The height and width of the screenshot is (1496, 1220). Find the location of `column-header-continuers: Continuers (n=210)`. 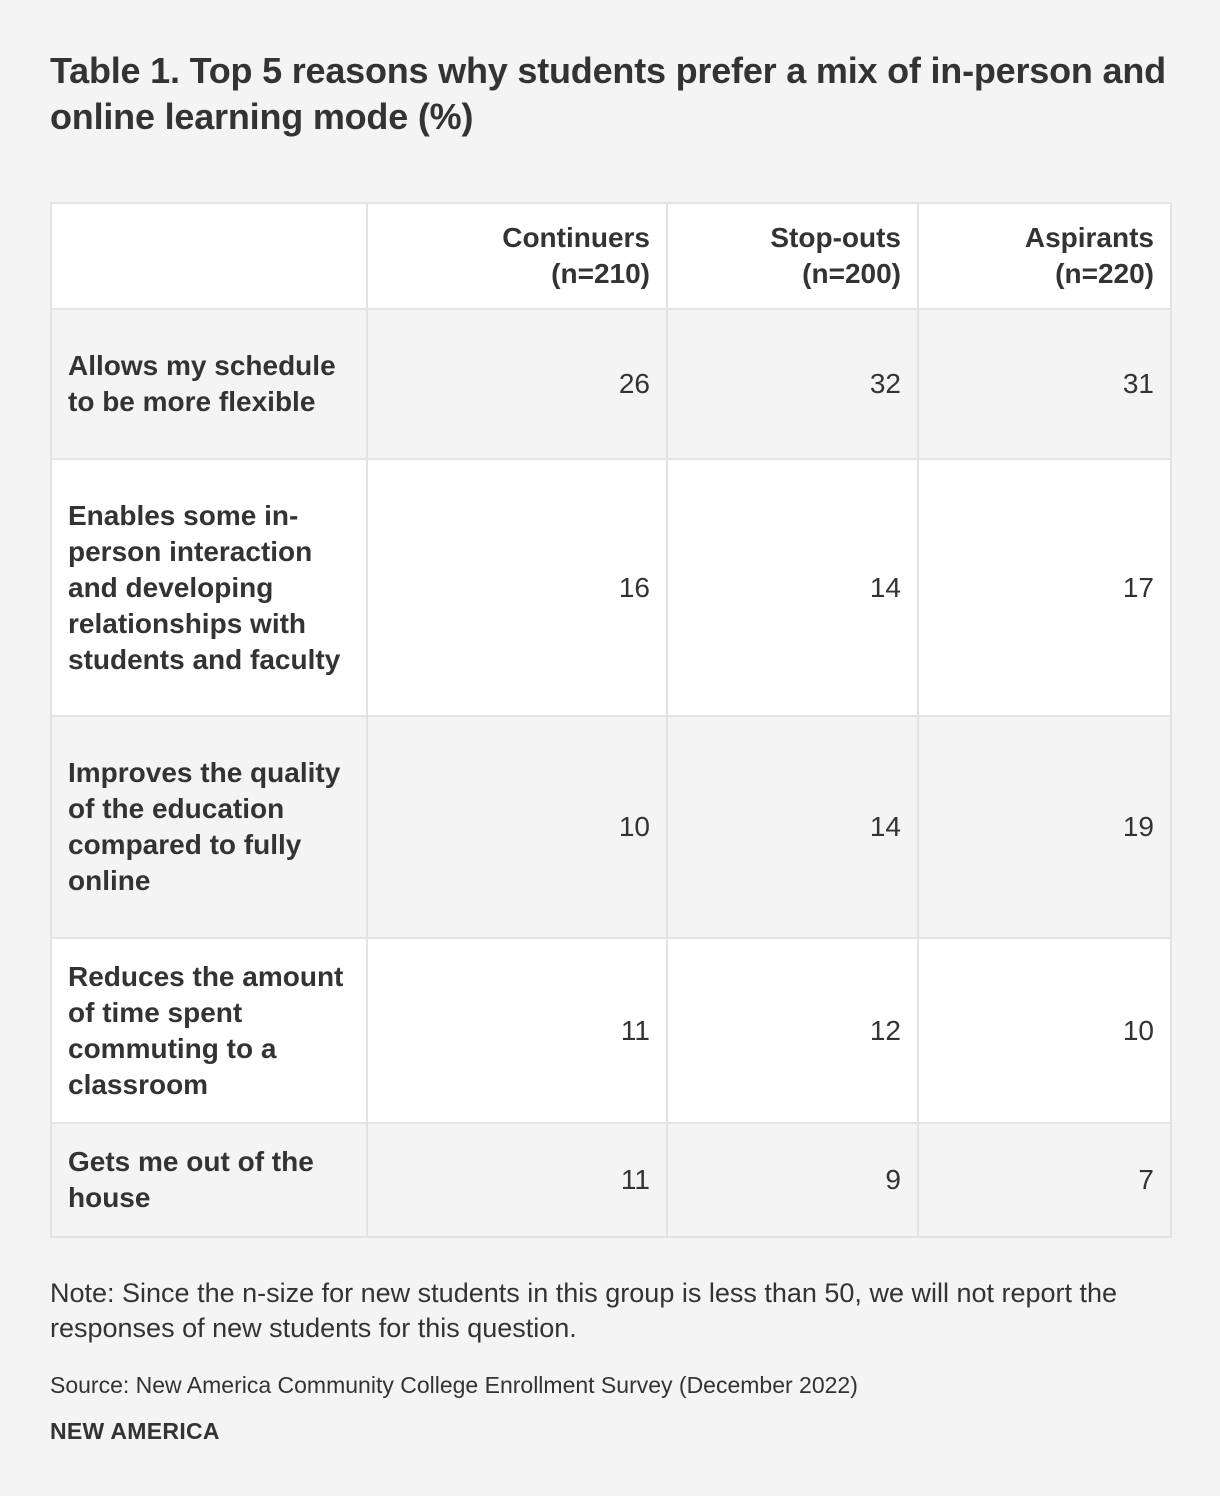

column-header-continuers: Continuers (n=210) is located at coordinates (517, 256).